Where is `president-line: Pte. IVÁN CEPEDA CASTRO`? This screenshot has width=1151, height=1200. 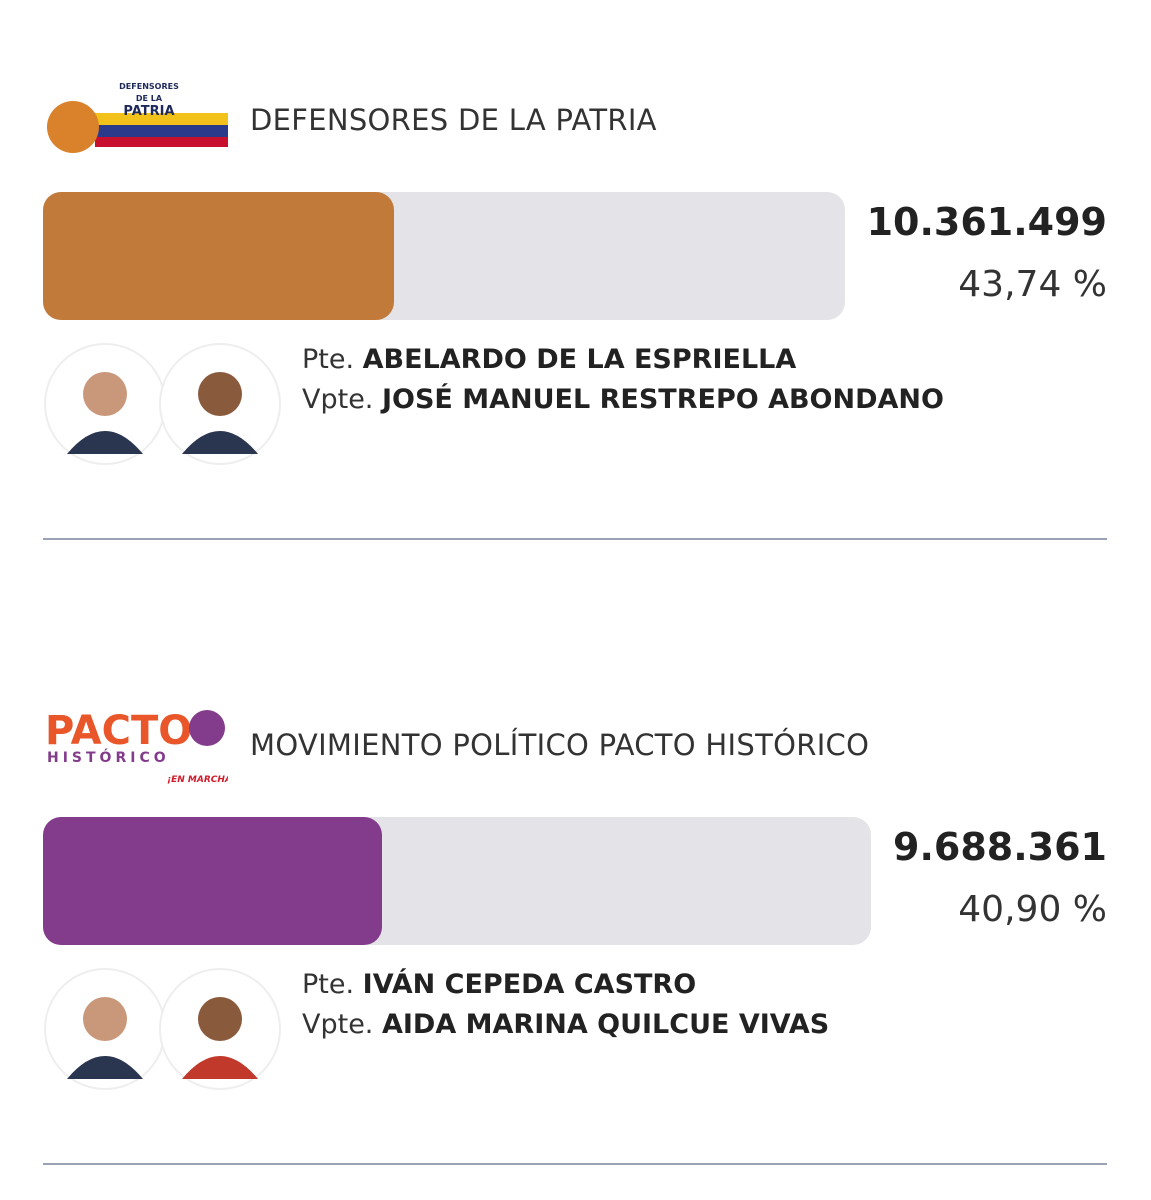 president-line: Pte. IVÁN CEPEDA CASTRO is located at coordinates (565, 985).